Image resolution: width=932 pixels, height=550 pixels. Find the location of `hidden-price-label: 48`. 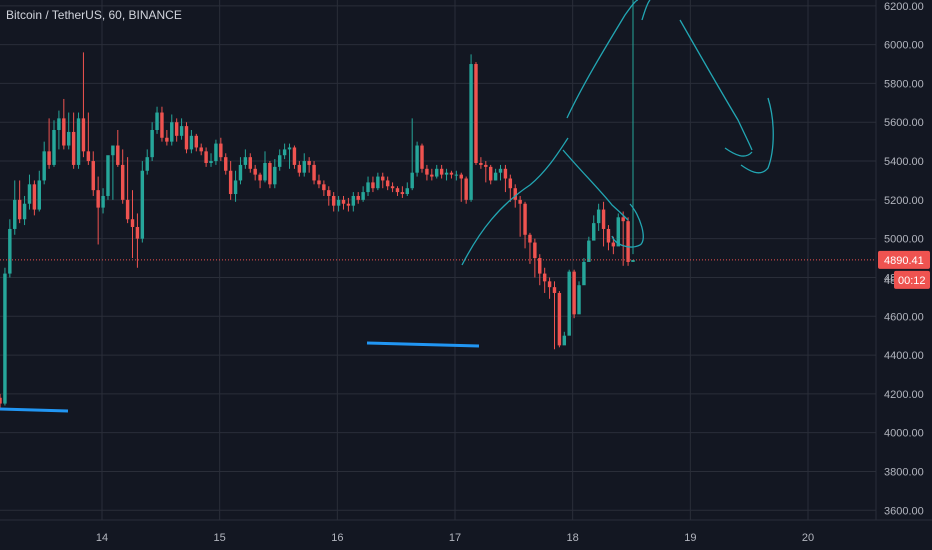

hidden-price-label: 48 is located at coordinates (890, 281).